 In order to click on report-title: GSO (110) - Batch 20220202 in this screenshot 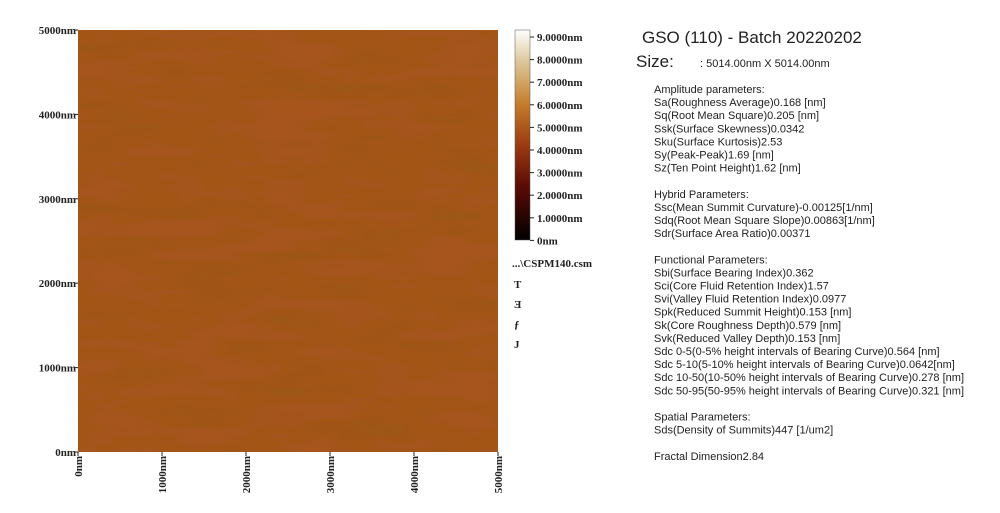, I will do `click(752, 37)`.